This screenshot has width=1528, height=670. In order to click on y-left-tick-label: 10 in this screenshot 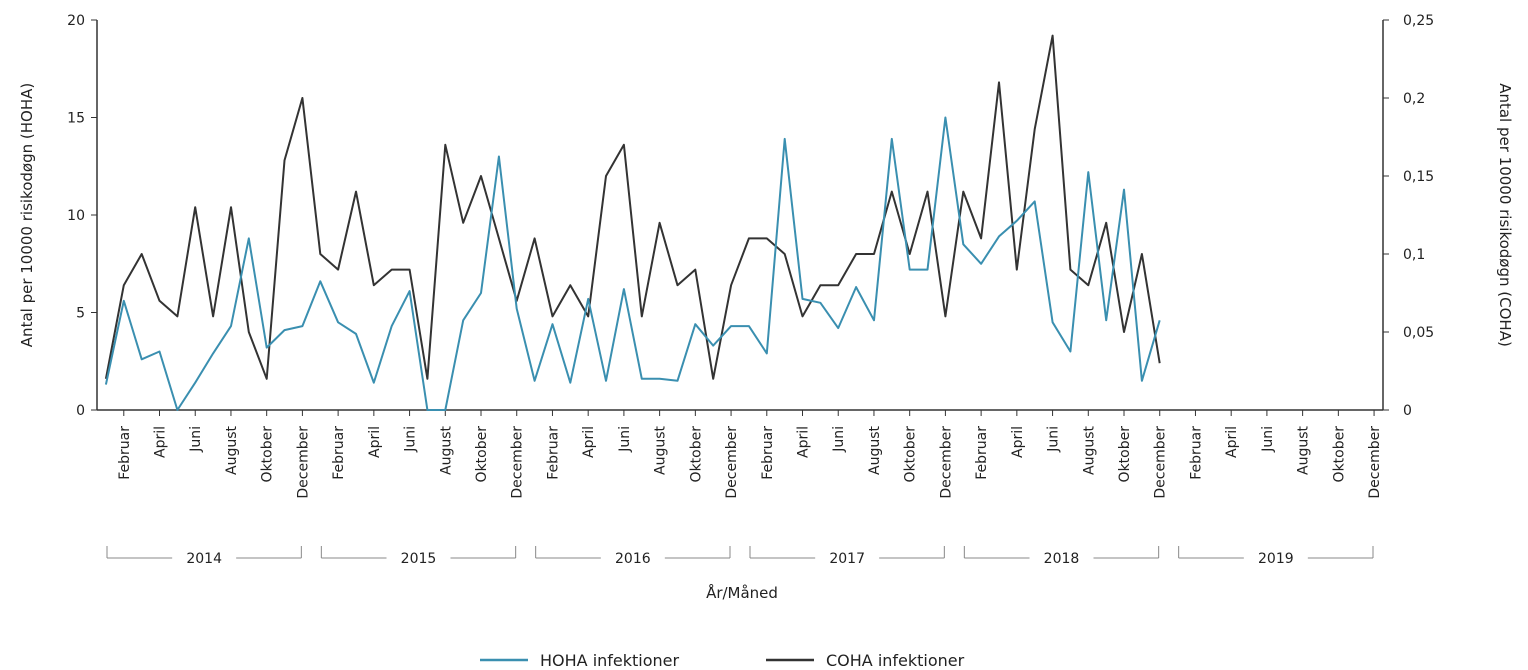, I will do `click(76, 216)`.